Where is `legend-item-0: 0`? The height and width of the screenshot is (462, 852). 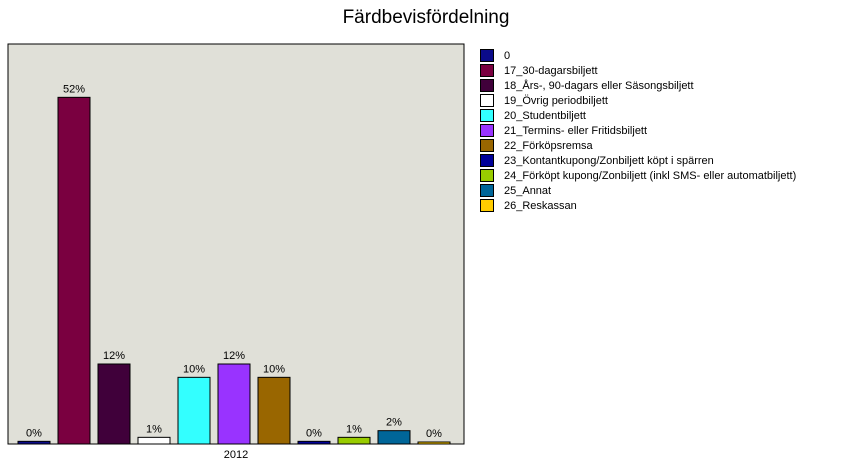 legend-item-0: 0 is located at coordinates (638, 55).